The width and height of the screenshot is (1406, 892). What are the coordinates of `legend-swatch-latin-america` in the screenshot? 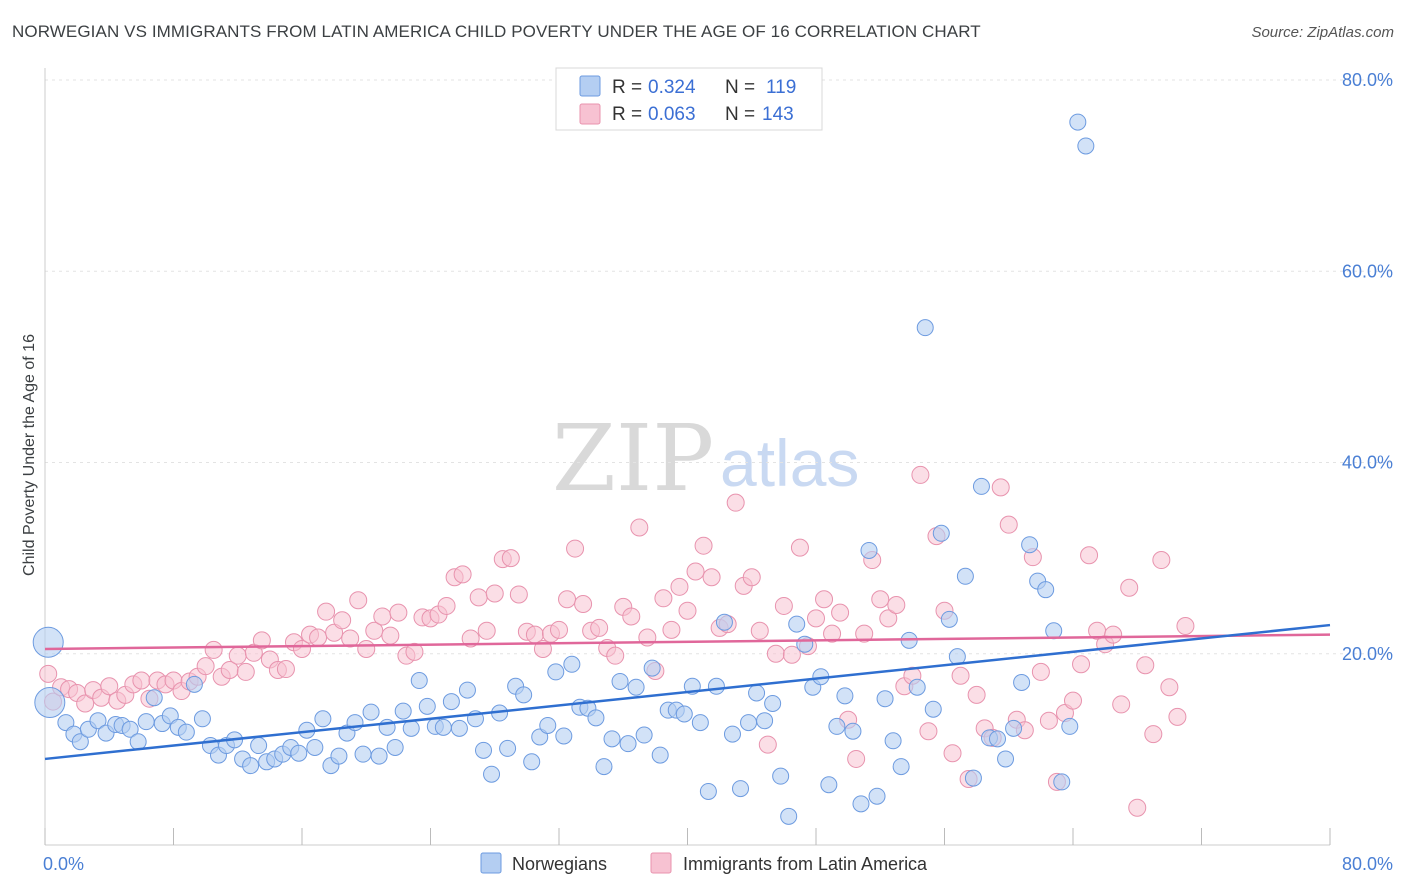 It's located at (590, 114).